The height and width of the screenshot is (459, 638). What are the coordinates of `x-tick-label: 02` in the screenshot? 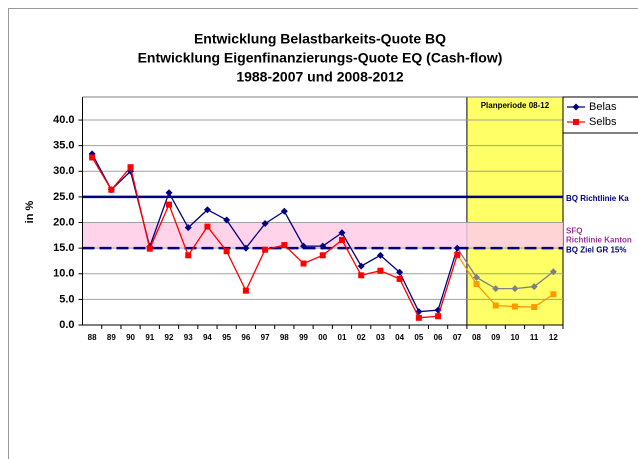 It's located at (361, 337).